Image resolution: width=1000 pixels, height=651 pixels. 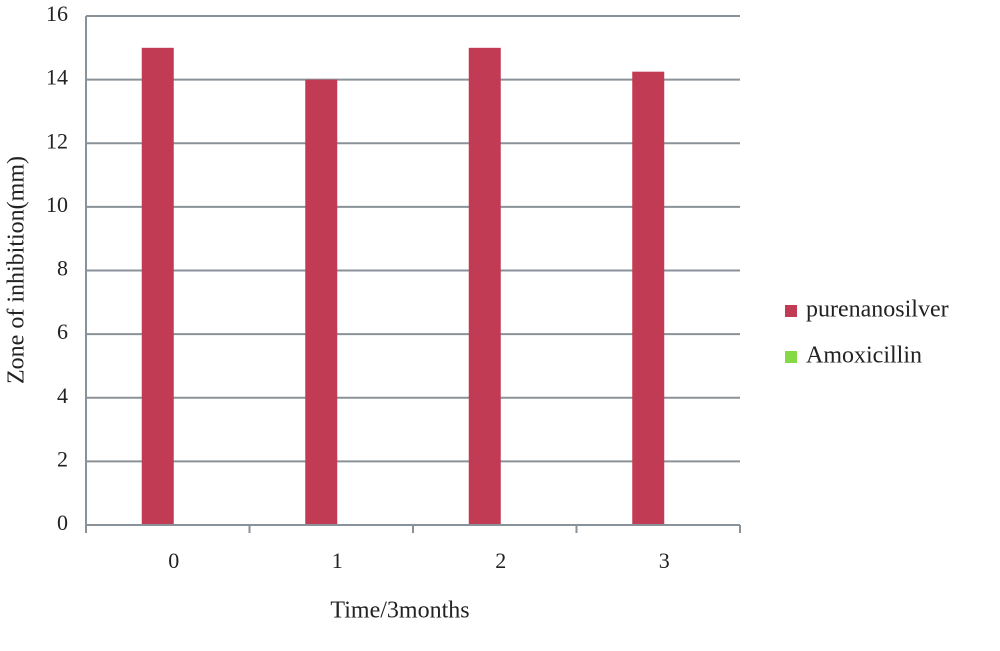 I want to click on y-tick-label: 10, so click(x=57, y=204).